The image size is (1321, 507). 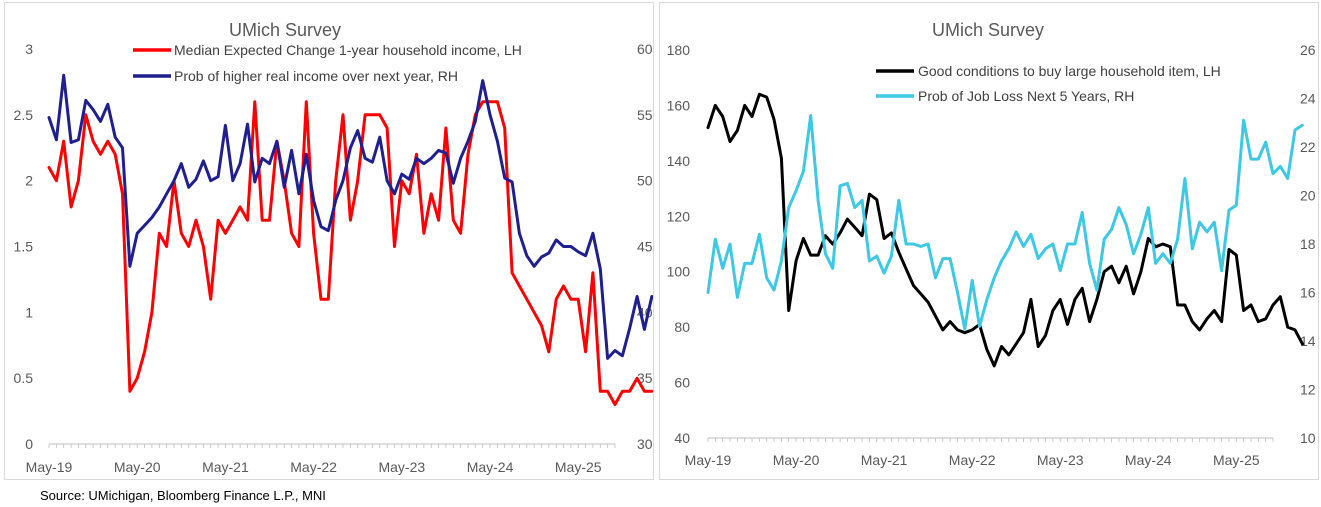 I want to click on left-axis-tick-label: 140, so click(x=679, y=161).